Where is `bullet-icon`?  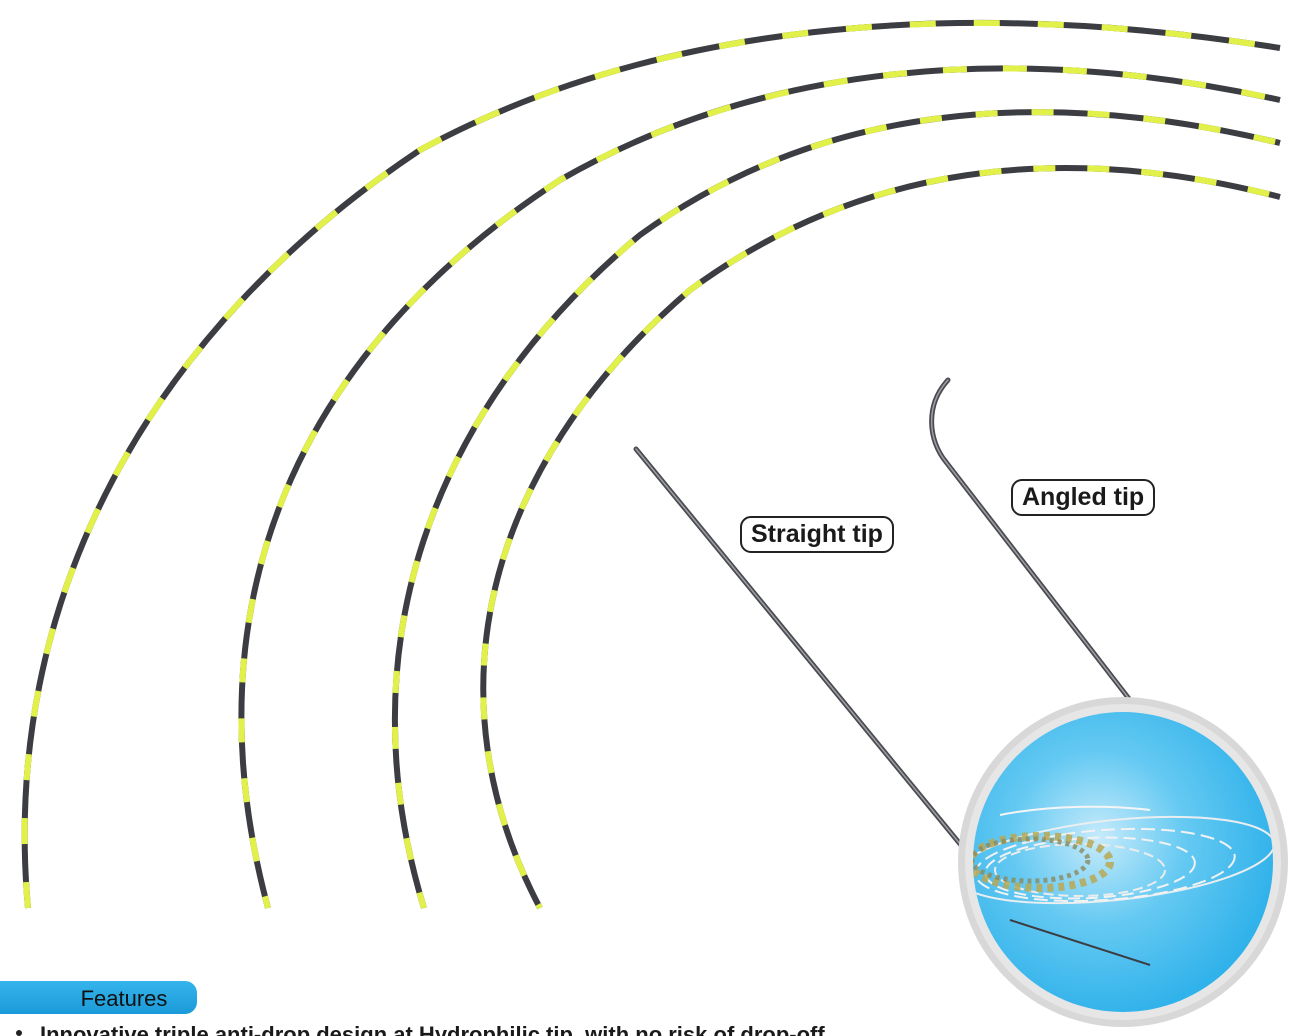 bullet-icon is located at coordinates (19, 1033).